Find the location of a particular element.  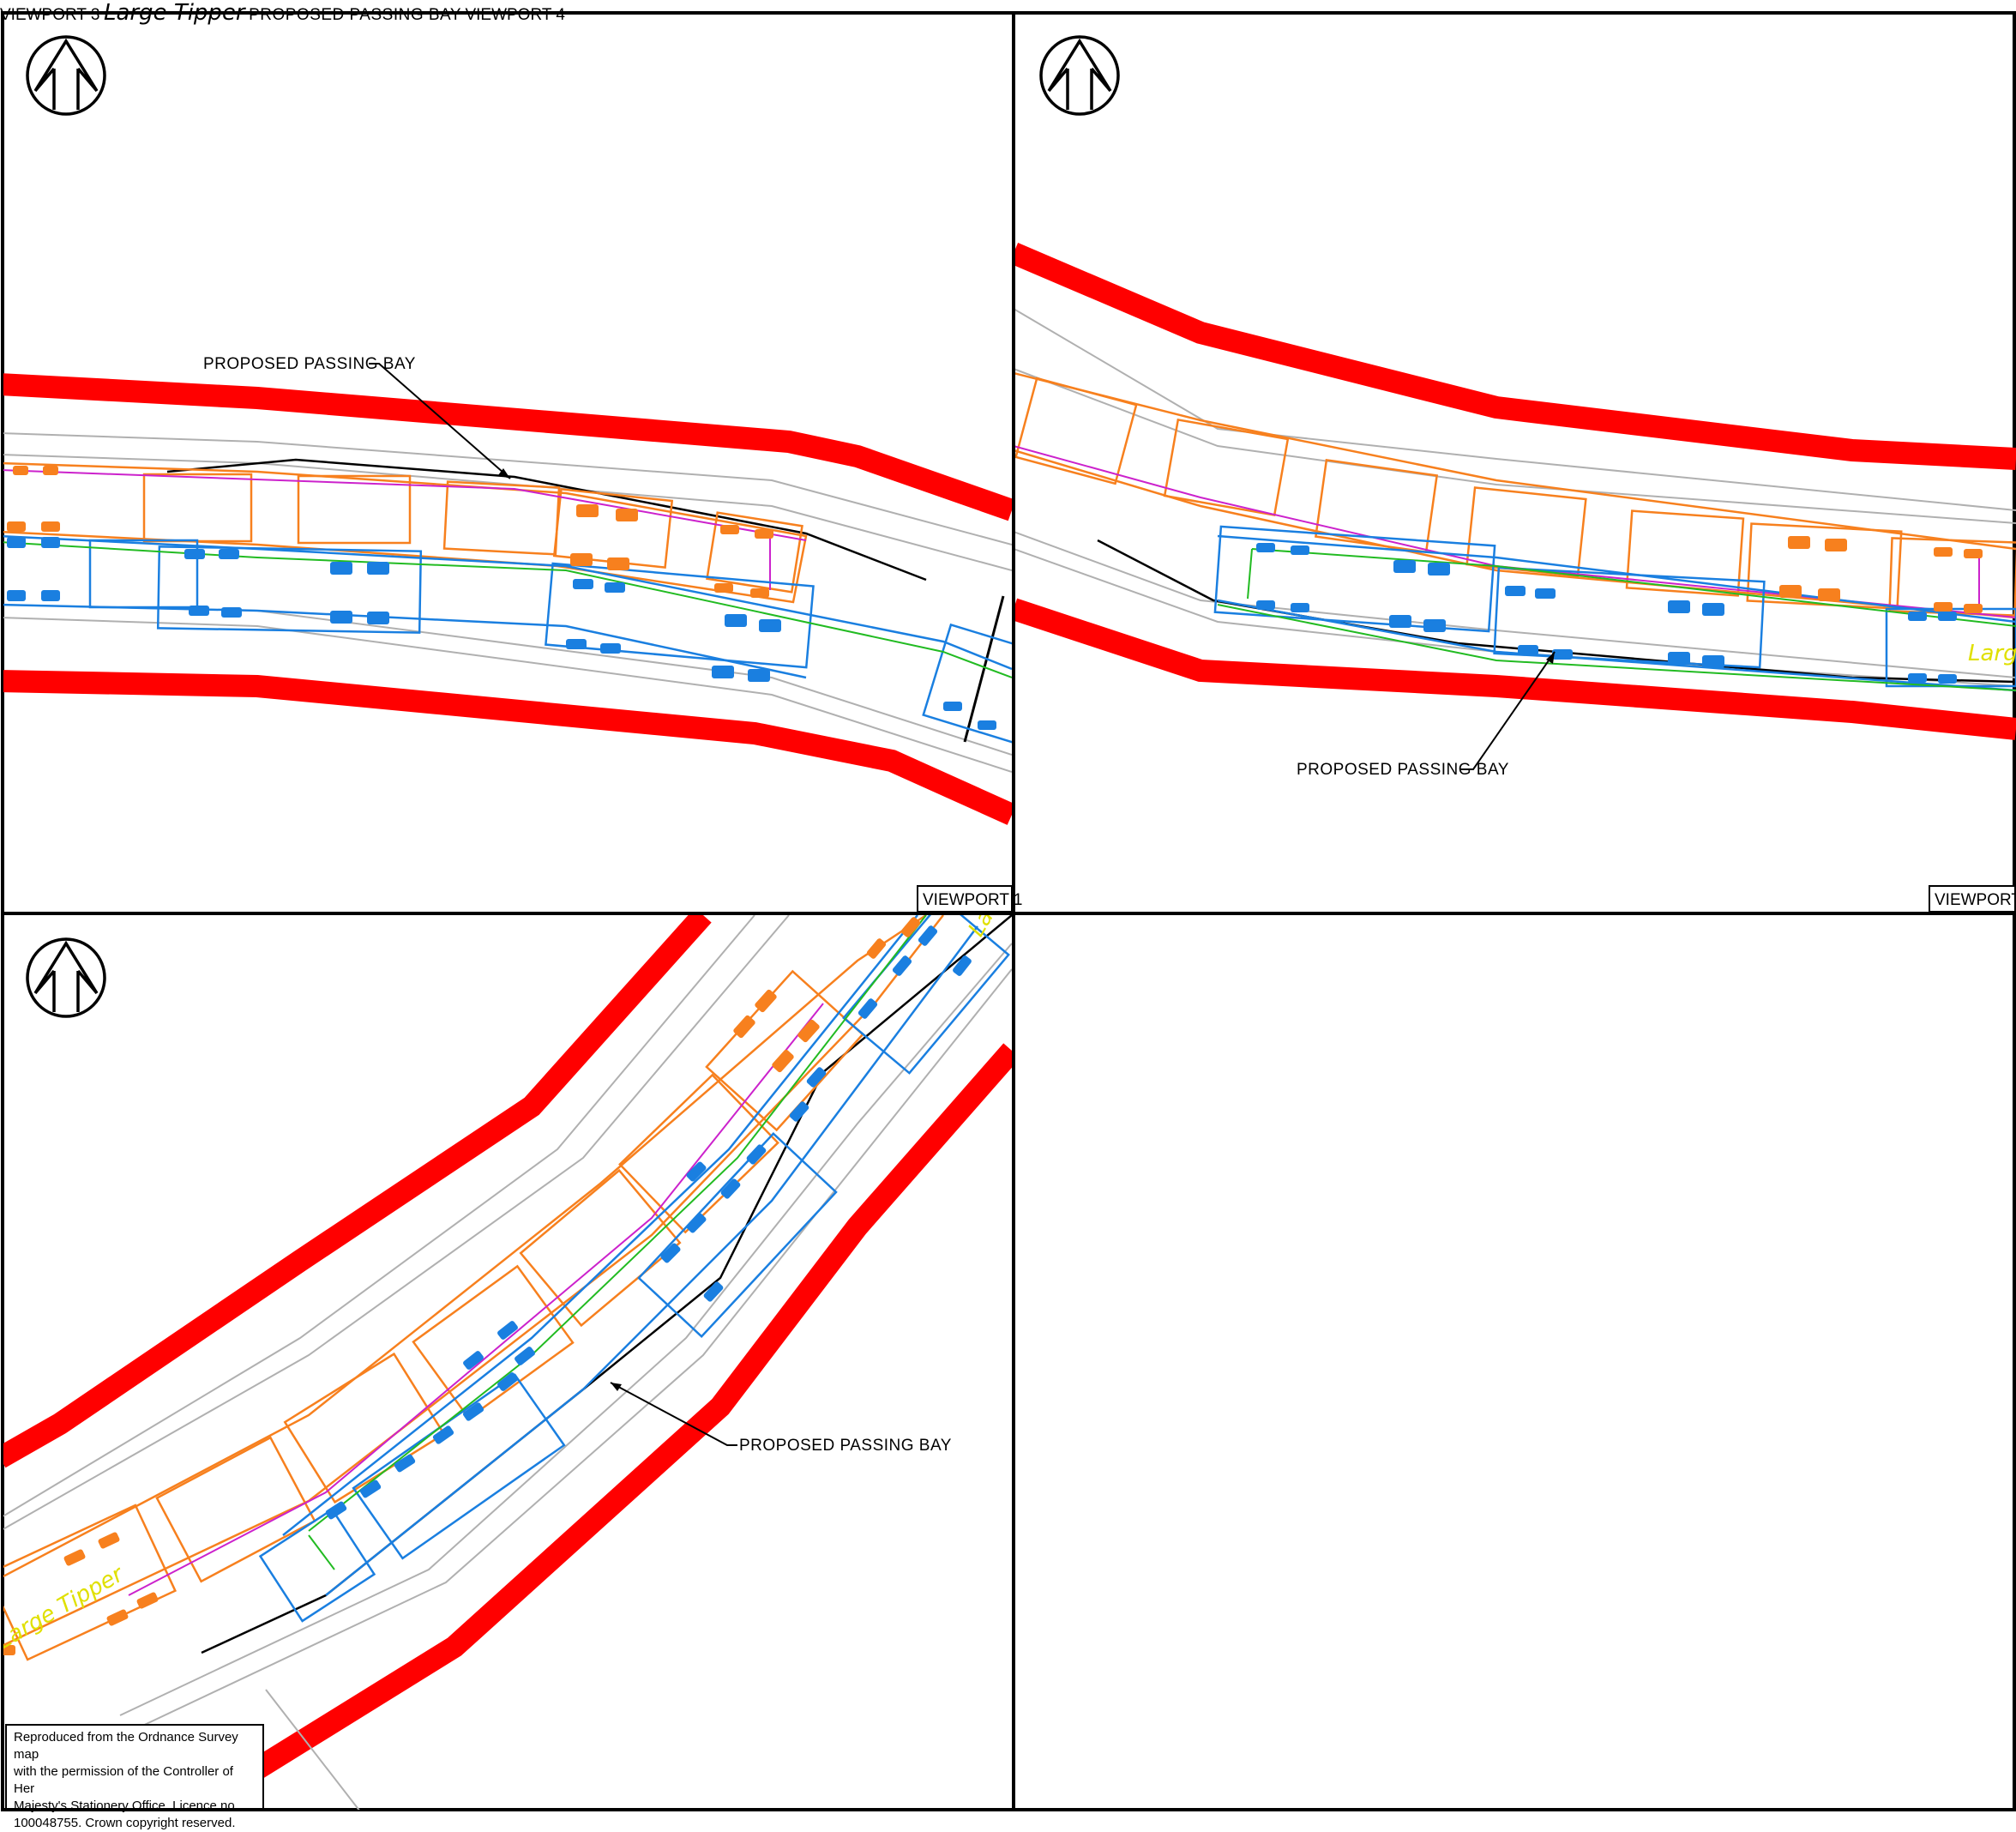

viewport-1-label-box: VIEWPORT 1 is located at coordinates (970, 899).